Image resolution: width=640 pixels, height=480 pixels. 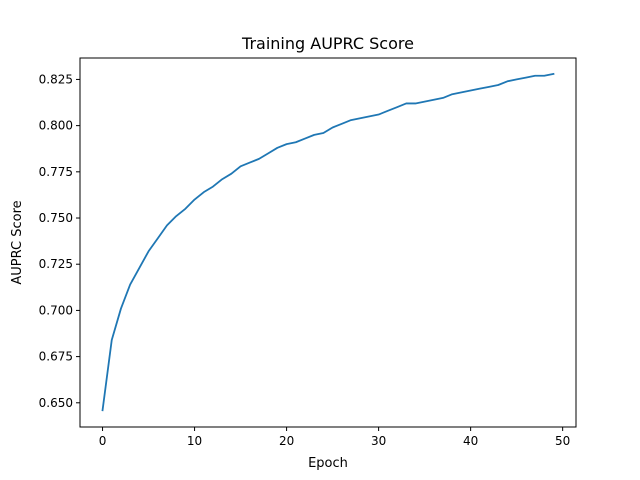 What do you see at coordinates (328, 463) in the screenshot?
I see `x-axis-label: Epoch` at bounding box center [328, 463].